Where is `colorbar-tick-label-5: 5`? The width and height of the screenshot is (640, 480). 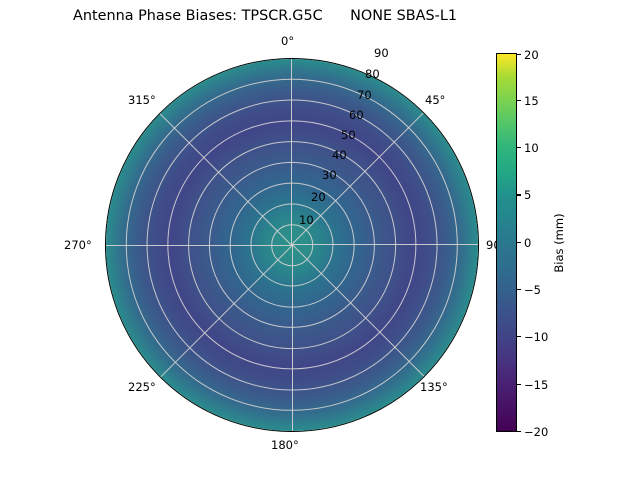
colorbar-tick-label-5: 5 is located at coordinates (528, 195).